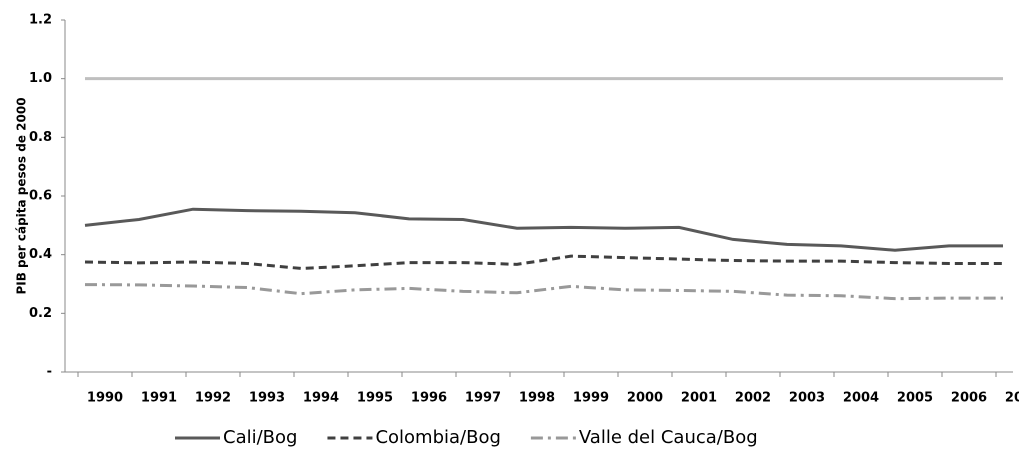 This screenshot has height=454, width=1019. What do you see at coordinates (1012, 398) in the screenshot?
I see `x-tick-label: 2007` at bounding box center [1012, 398].